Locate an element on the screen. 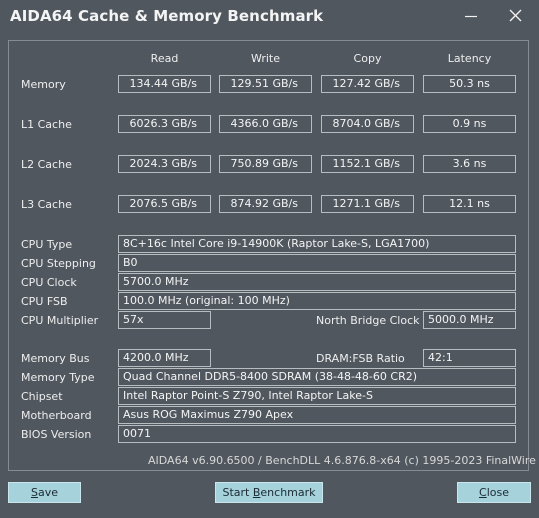 The width and height of the screenshot is (539, 518). row-label: Memory is located at coordinates (43, 84).